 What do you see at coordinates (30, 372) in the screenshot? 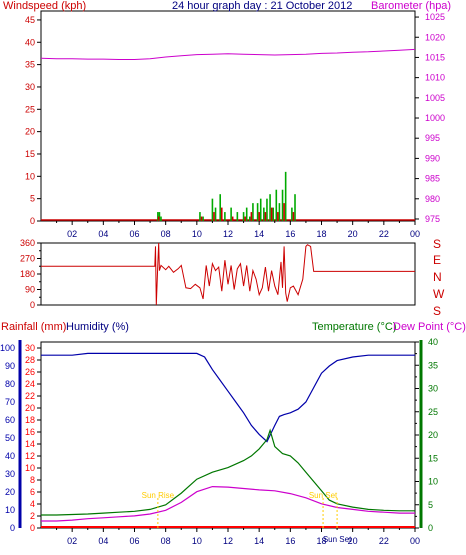
I see `rain-tick-label: 26` at bounding box center [30, 372].